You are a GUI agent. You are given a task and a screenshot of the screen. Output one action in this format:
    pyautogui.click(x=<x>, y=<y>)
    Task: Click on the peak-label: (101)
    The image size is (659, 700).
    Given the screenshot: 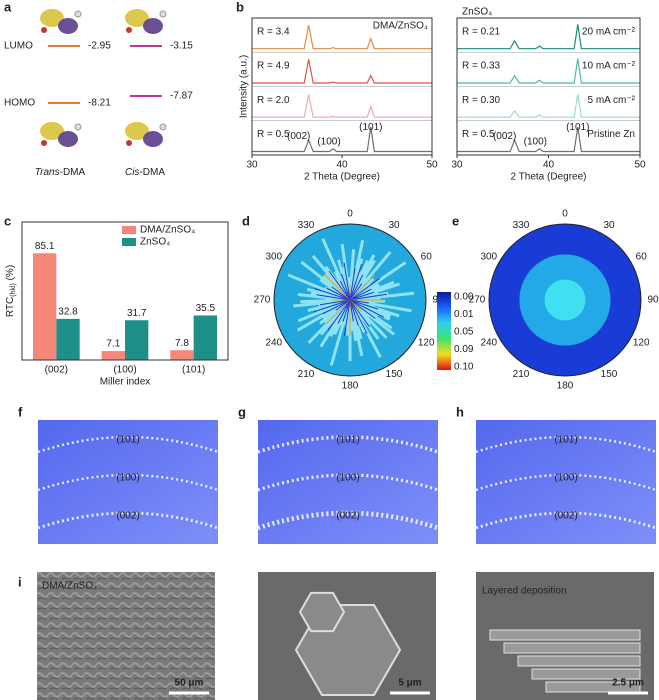 What is the action you would take?
    pyautogui.click(x=370, y=127)
    